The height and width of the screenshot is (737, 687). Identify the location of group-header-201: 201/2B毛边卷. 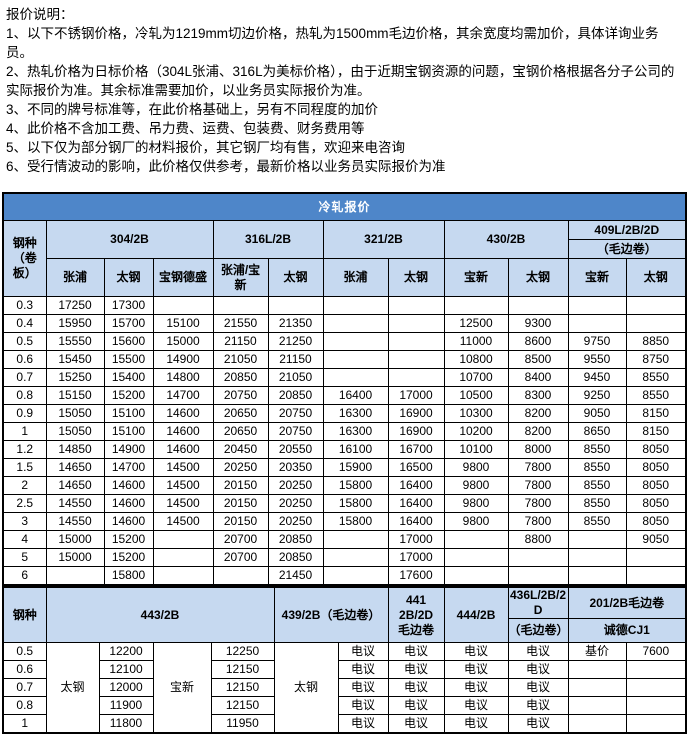
(627, 602).